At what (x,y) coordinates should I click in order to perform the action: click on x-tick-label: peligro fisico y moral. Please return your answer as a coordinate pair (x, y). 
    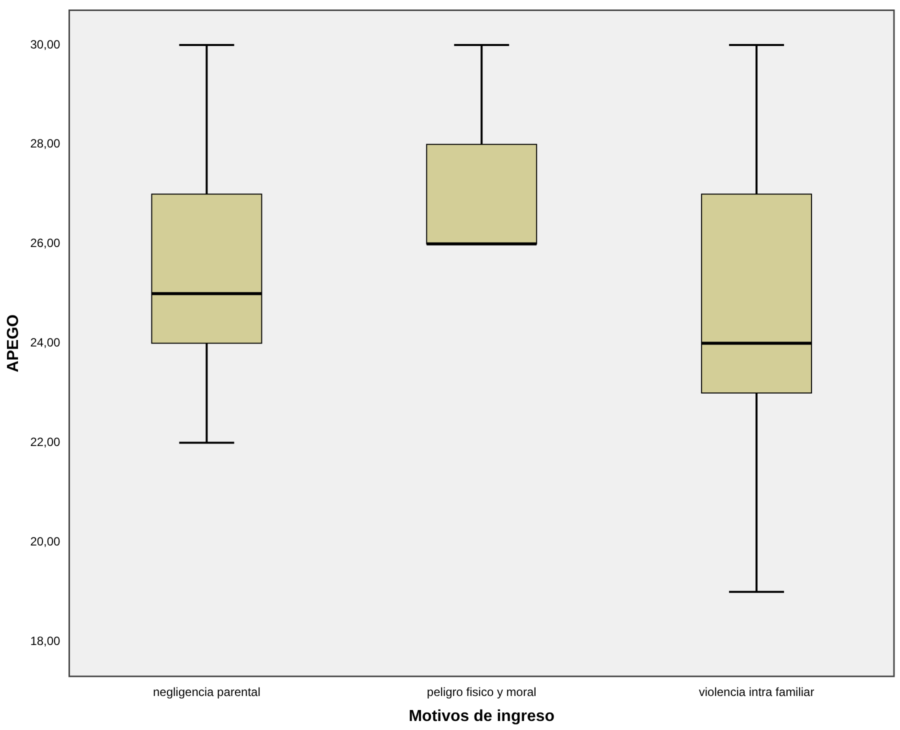
    Looking at the image, I should click on (481, 691).